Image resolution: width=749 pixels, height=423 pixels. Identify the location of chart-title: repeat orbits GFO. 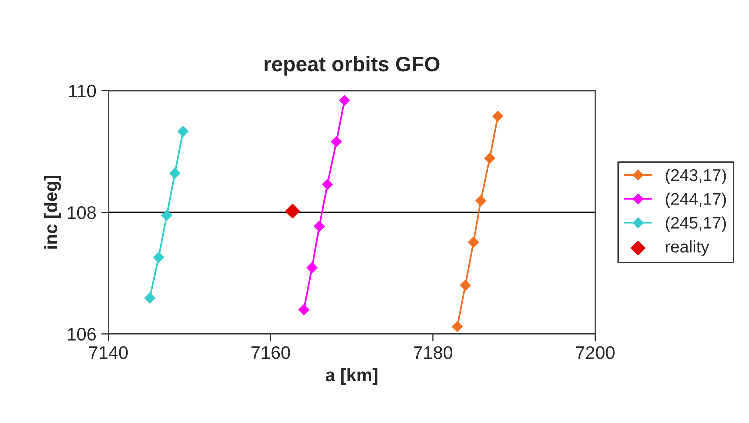
(352, 66).